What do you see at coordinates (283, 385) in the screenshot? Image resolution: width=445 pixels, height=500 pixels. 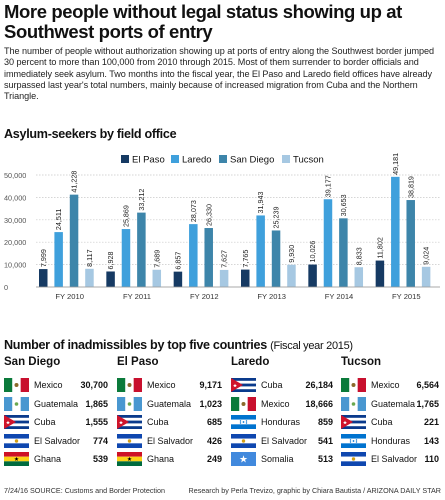 I see `country-row: Cuba 26,184` at bounding box center [283, 385].